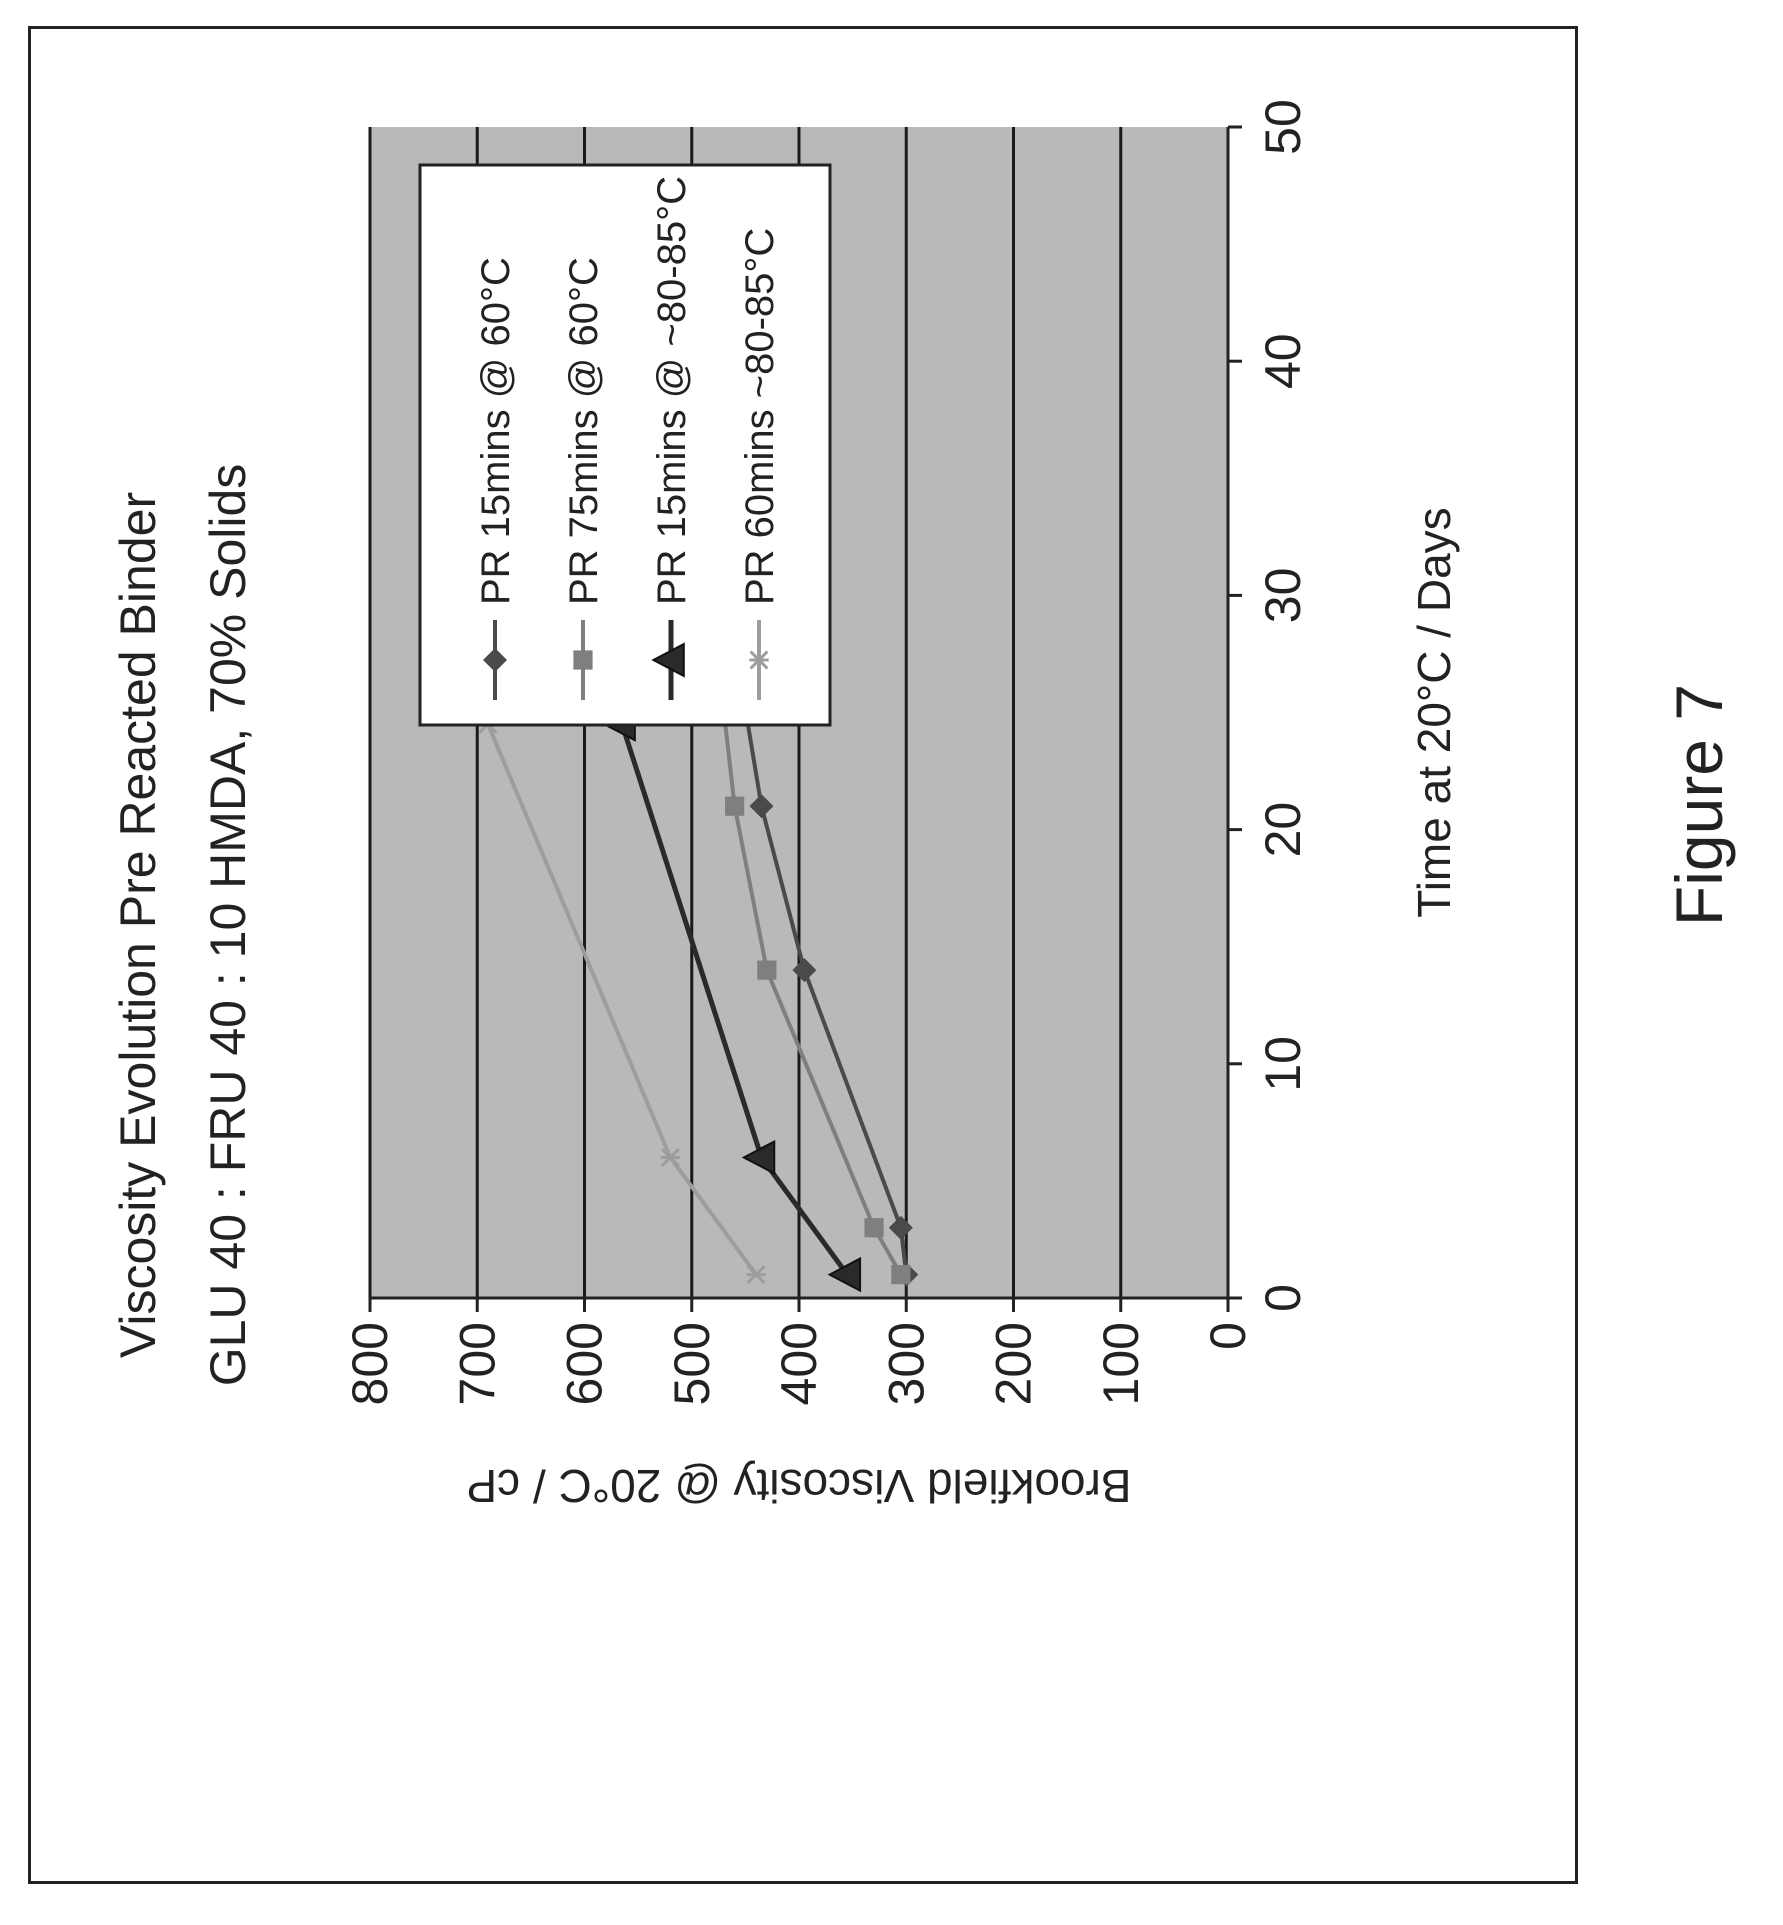  I want to click on legend-item: PR 60mins ~80-85°C, so click(760, 464).